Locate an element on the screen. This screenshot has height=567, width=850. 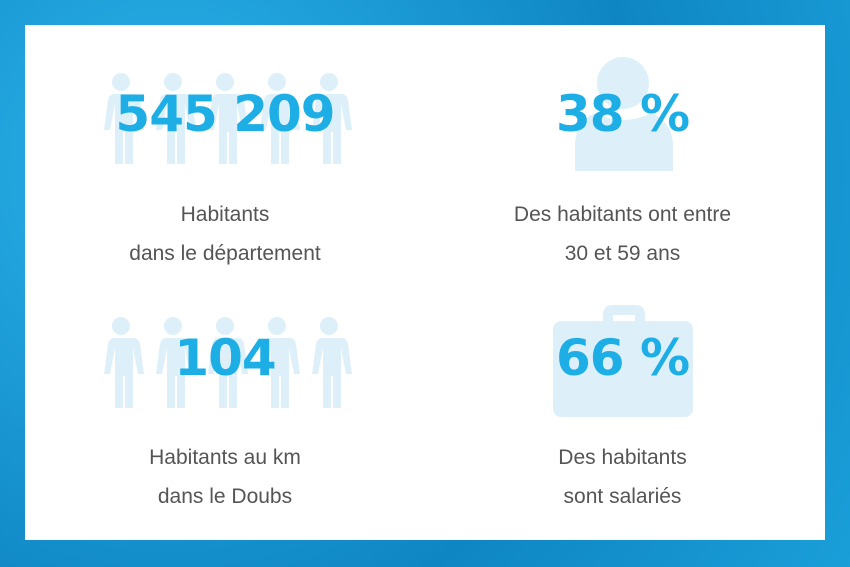
stat-label-2: dans le Doubs is located at coordinates (225, 496).